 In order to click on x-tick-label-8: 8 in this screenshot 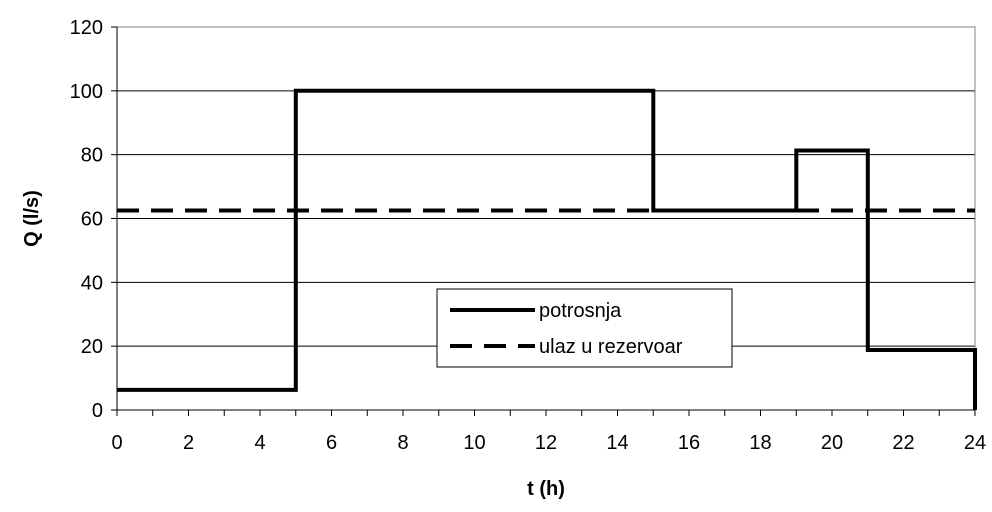, I will do `click(402, 443)`.